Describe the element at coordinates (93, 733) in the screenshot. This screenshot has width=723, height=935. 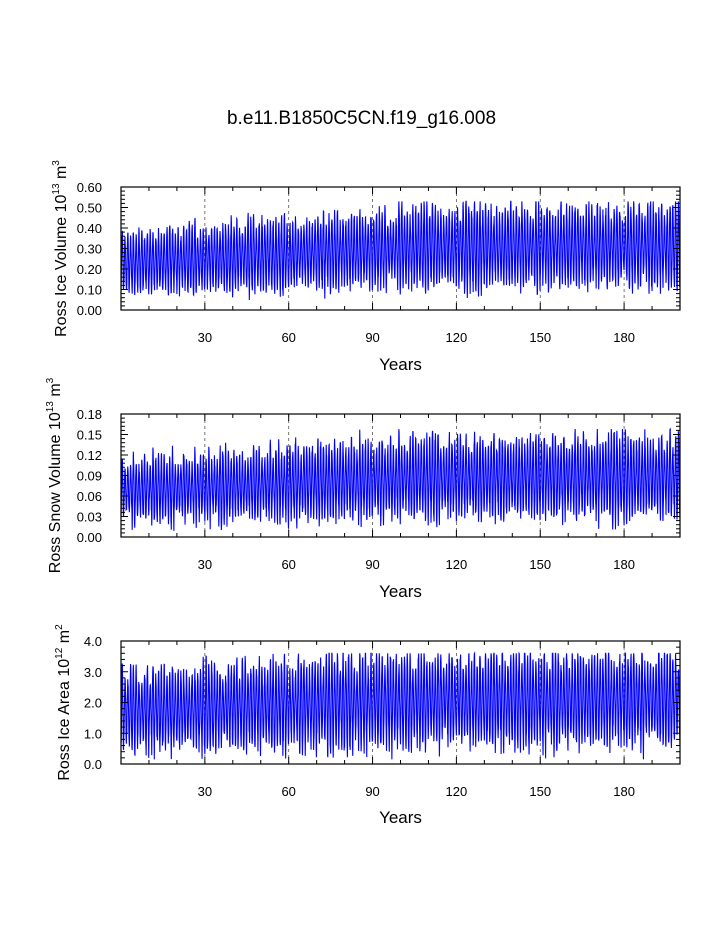
I see `y-tick-label: 1.0` at that location.